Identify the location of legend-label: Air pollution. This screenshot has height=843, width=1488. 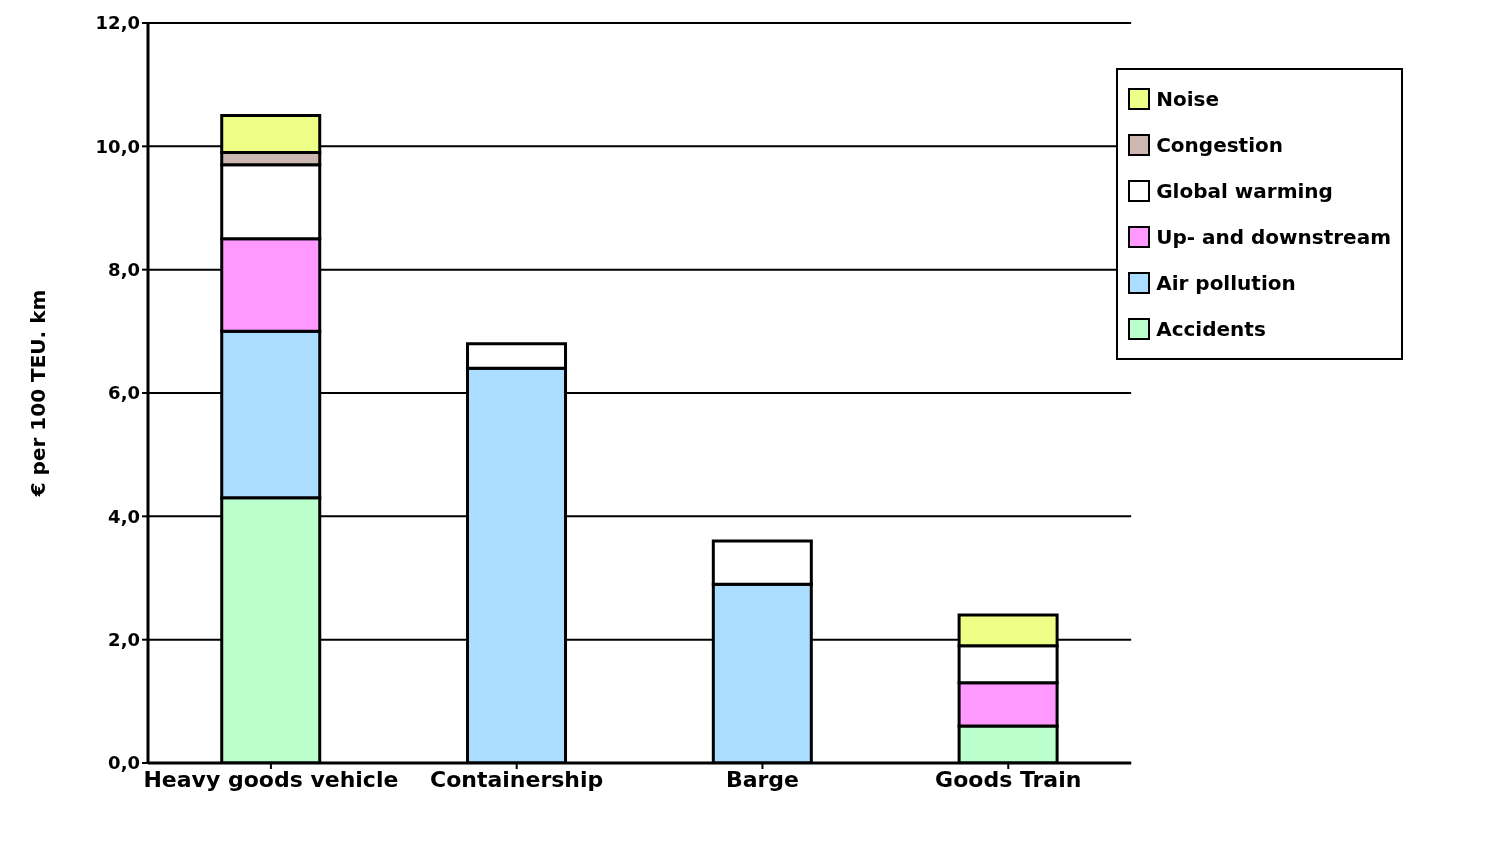
(1226, 283).